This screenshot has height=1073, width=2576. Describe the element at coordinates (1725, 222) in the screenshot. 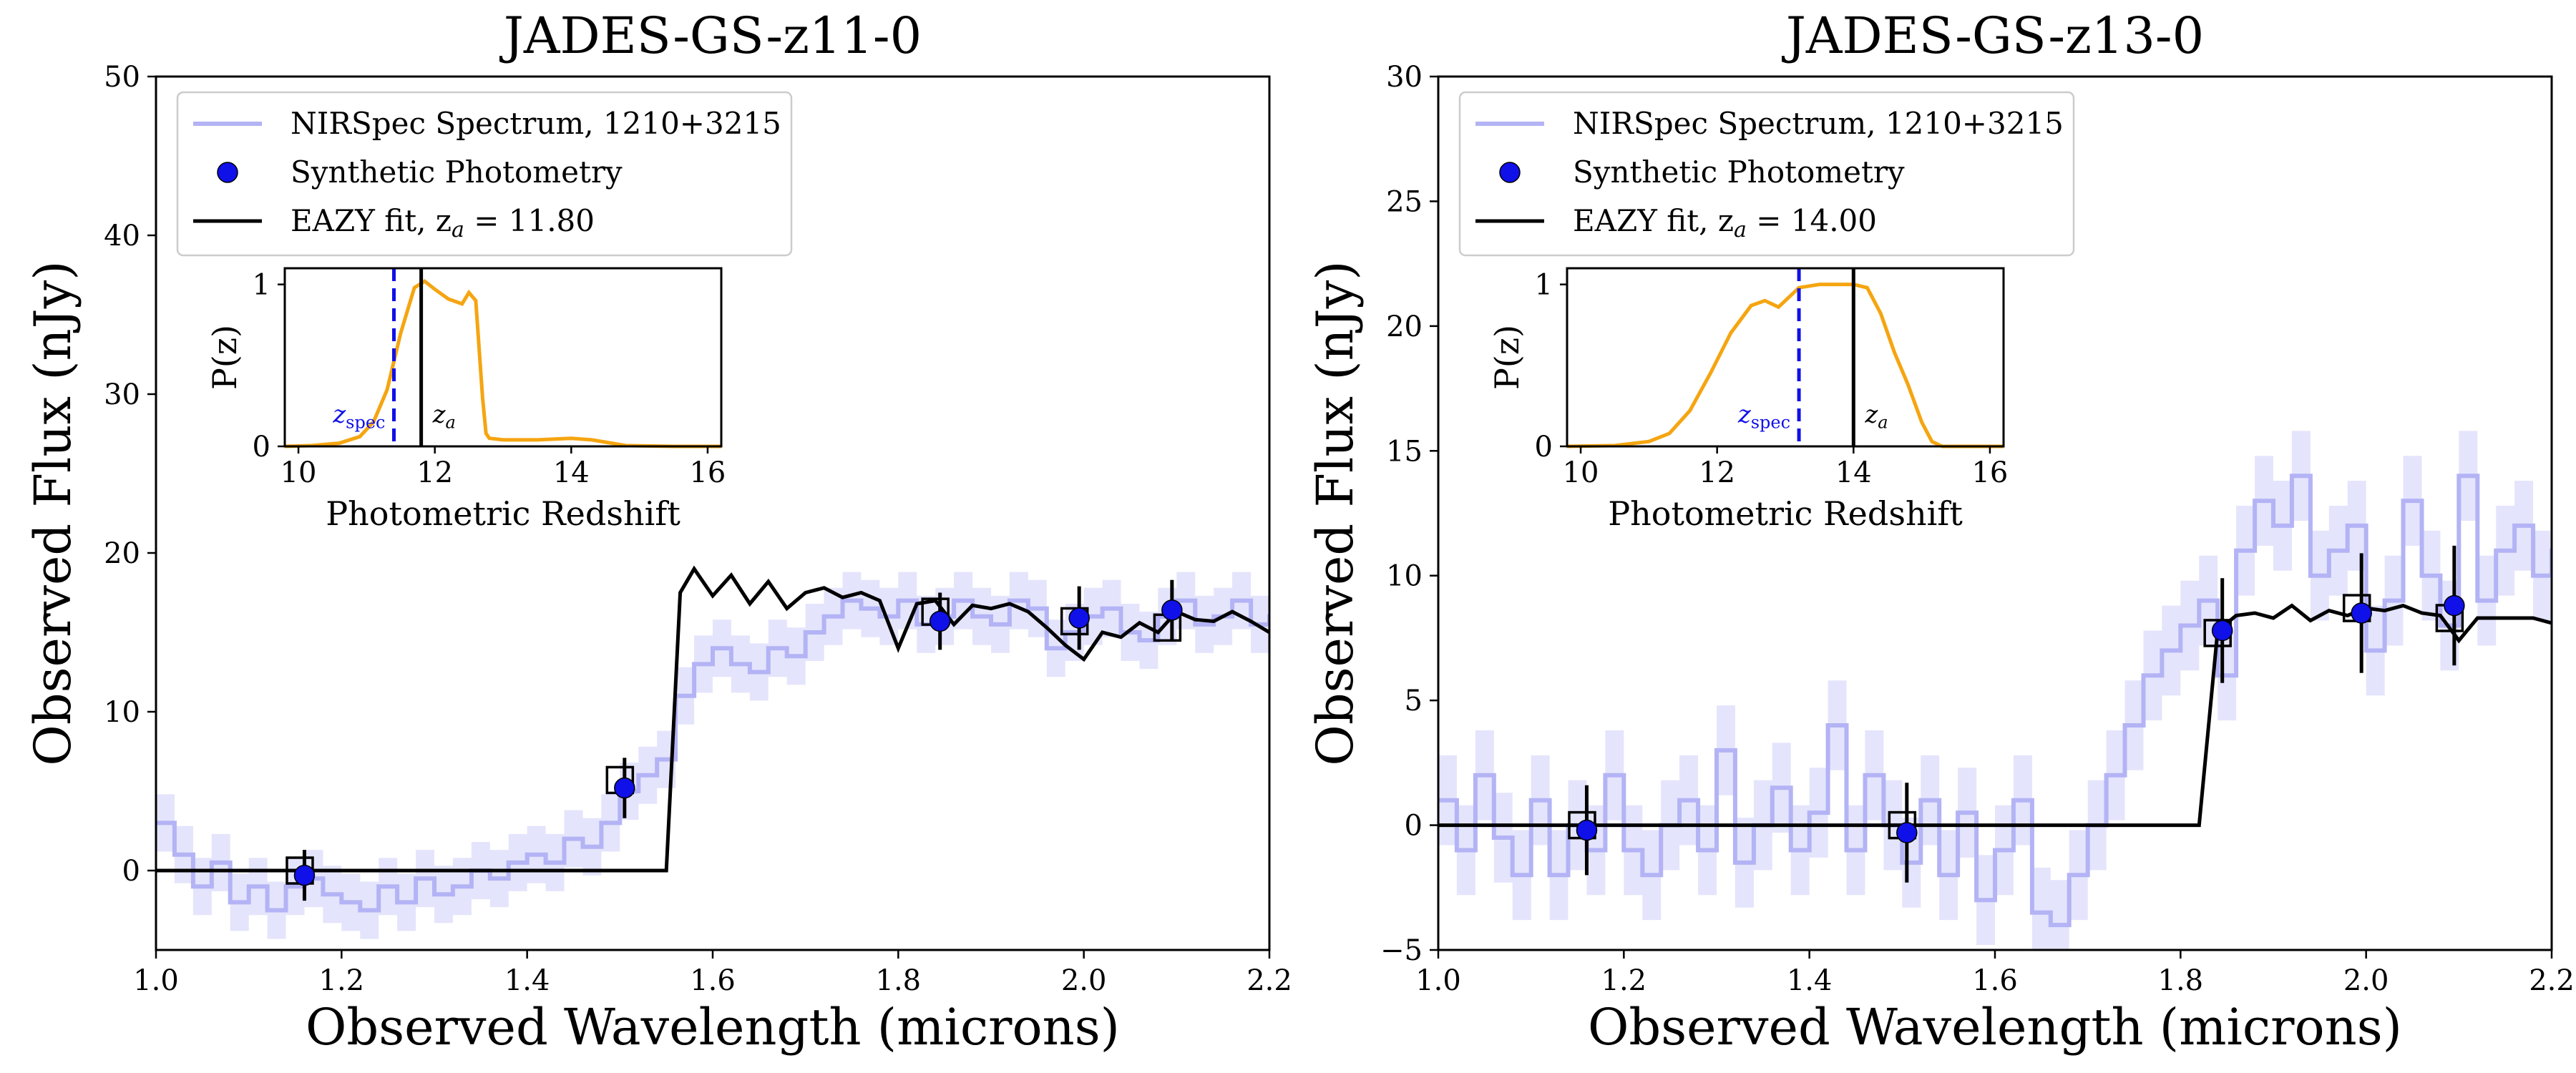

I see `legend-label-fit: EAZY fit, za = 14.00` at that location.